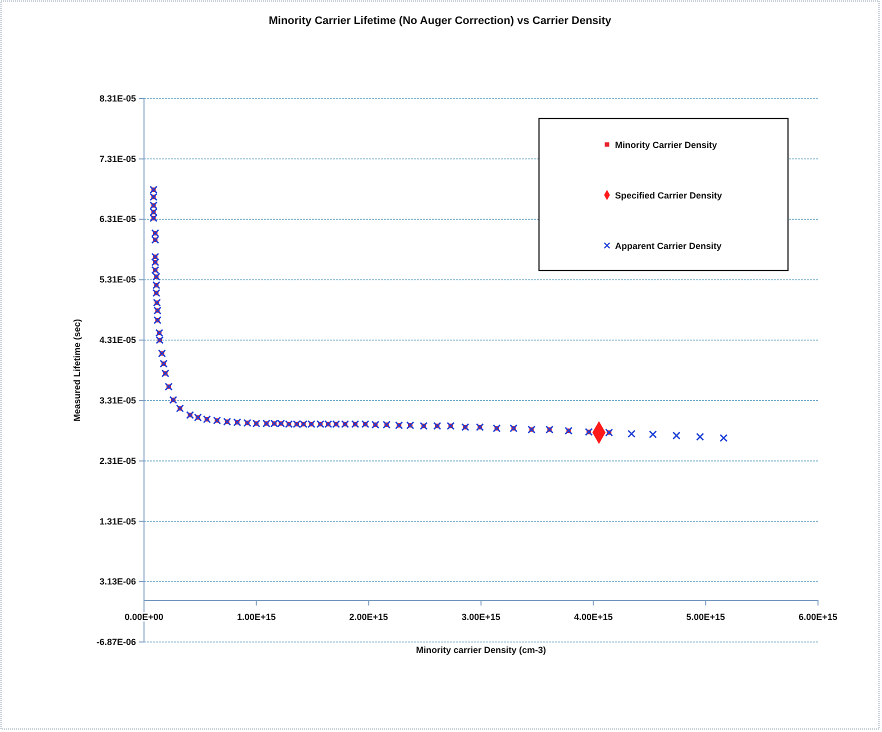 The height and width of the screenshot is (732, 882). What do you see at coordinates (116, 641) in the screenshot?
I see `y-tick-label: -6.87E-06` at bounding box center [116, 641].